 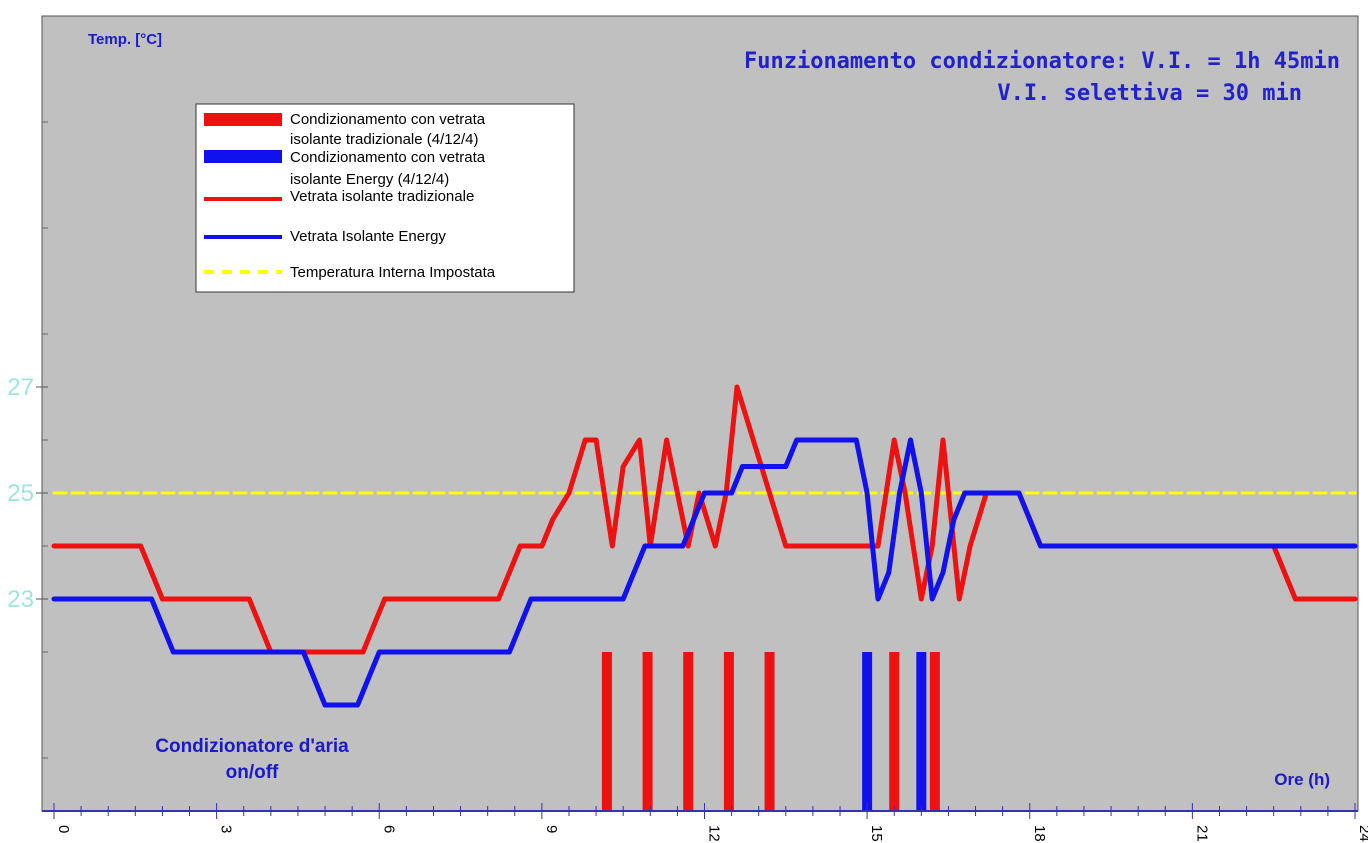 What do you see at coordinates (551, 829) in the screenshot?
I see `x-tick-label-4: 9` at bounding box center [551, 829].